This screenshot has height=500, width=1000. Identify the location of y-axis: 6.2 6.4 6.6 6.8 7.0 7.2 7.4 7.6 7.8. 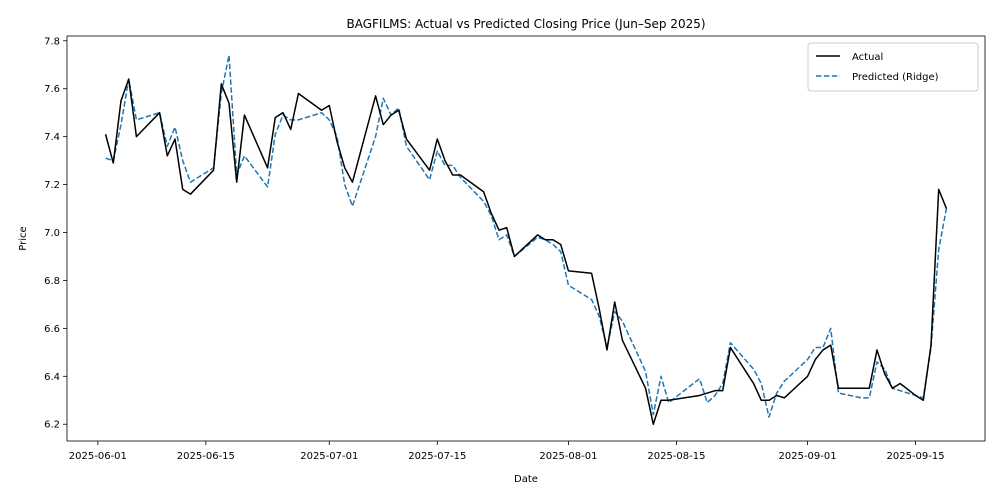
(55, 233).